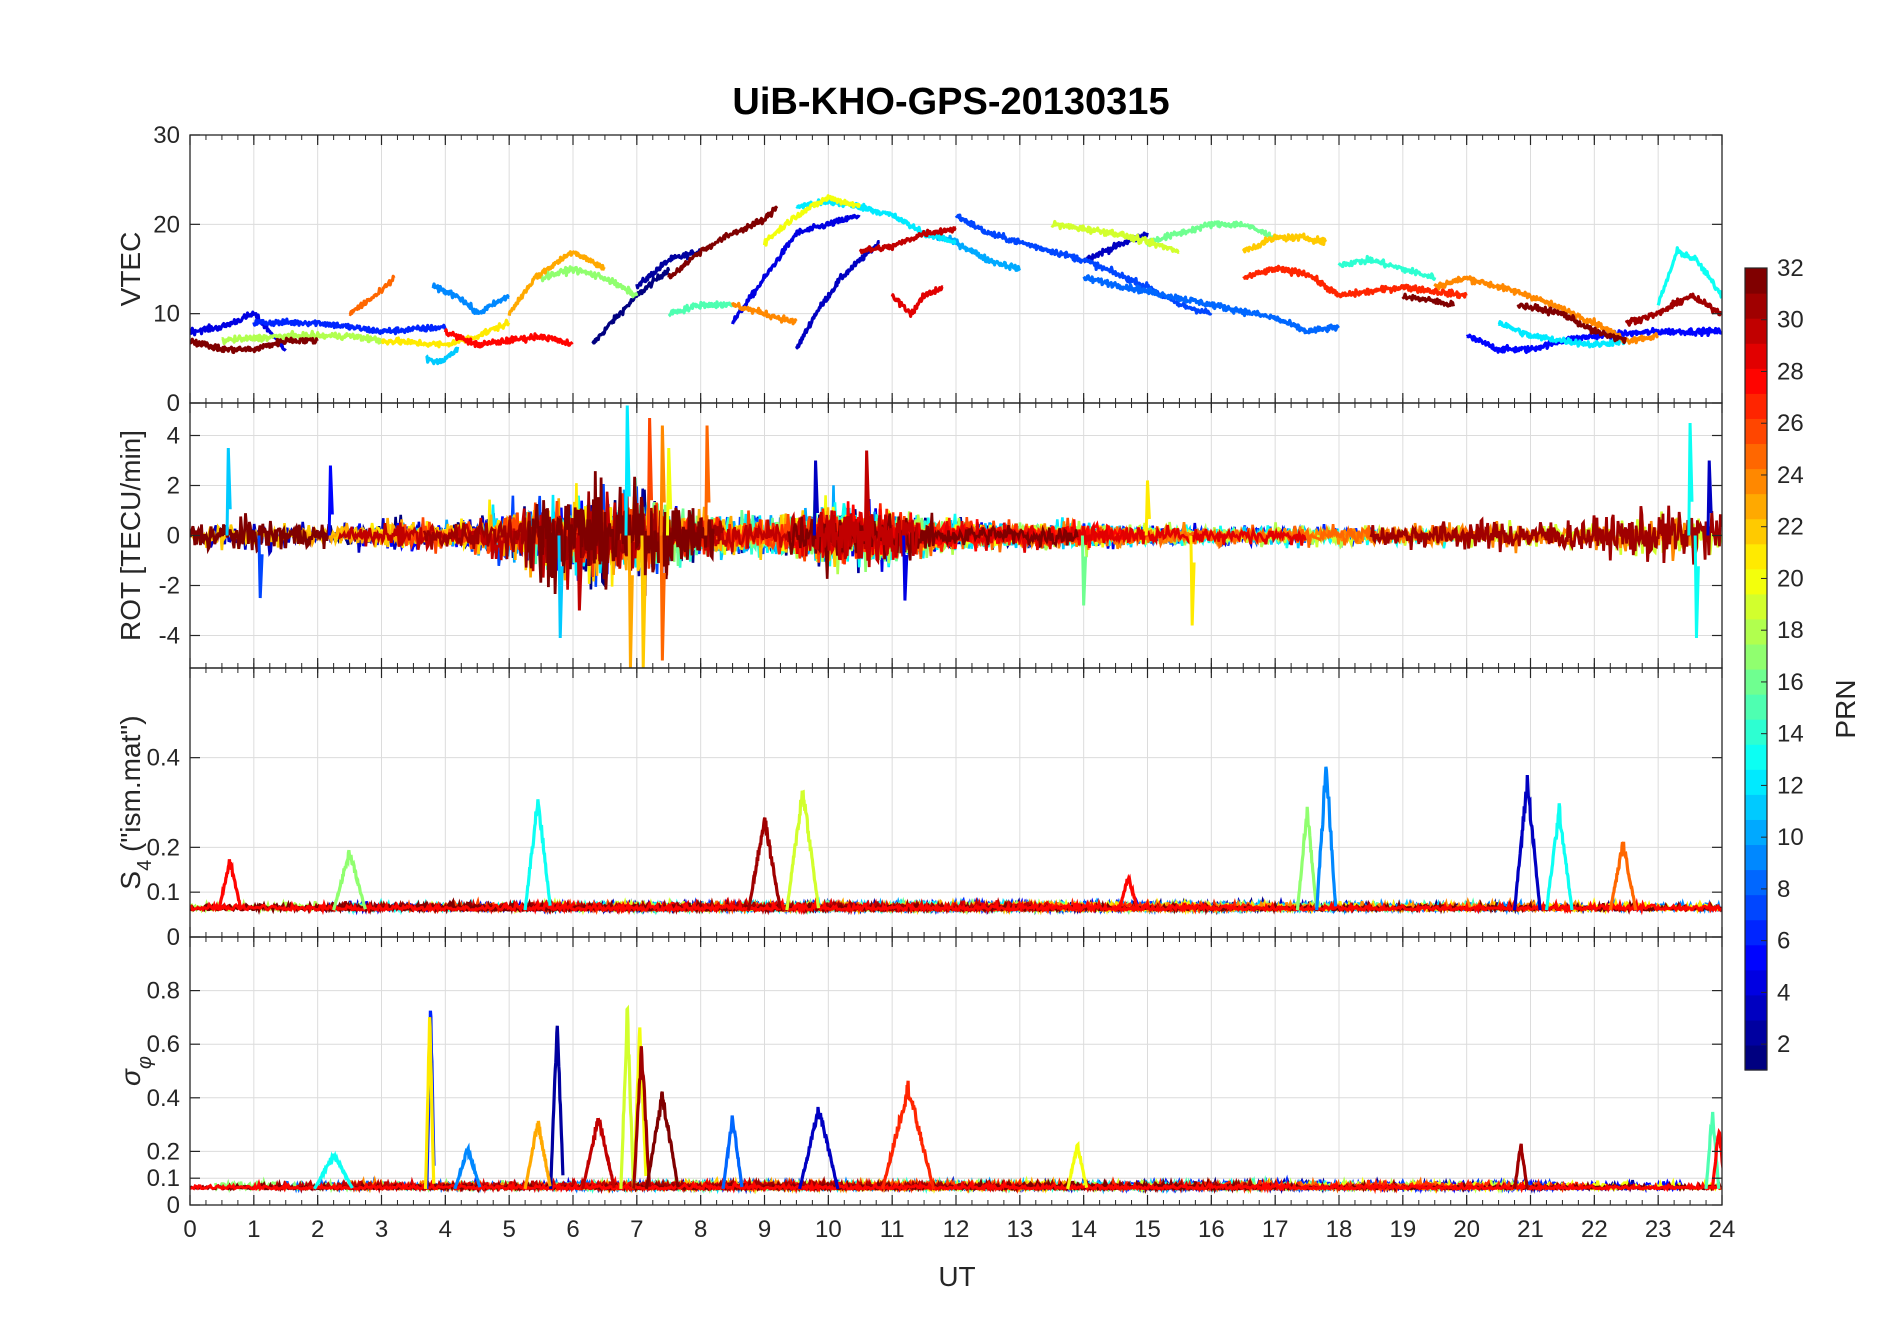 Image resolution: width=1902 pixels, height=1335 pixels. I want to click on x-tick-label: 10, so click(828, 1229).